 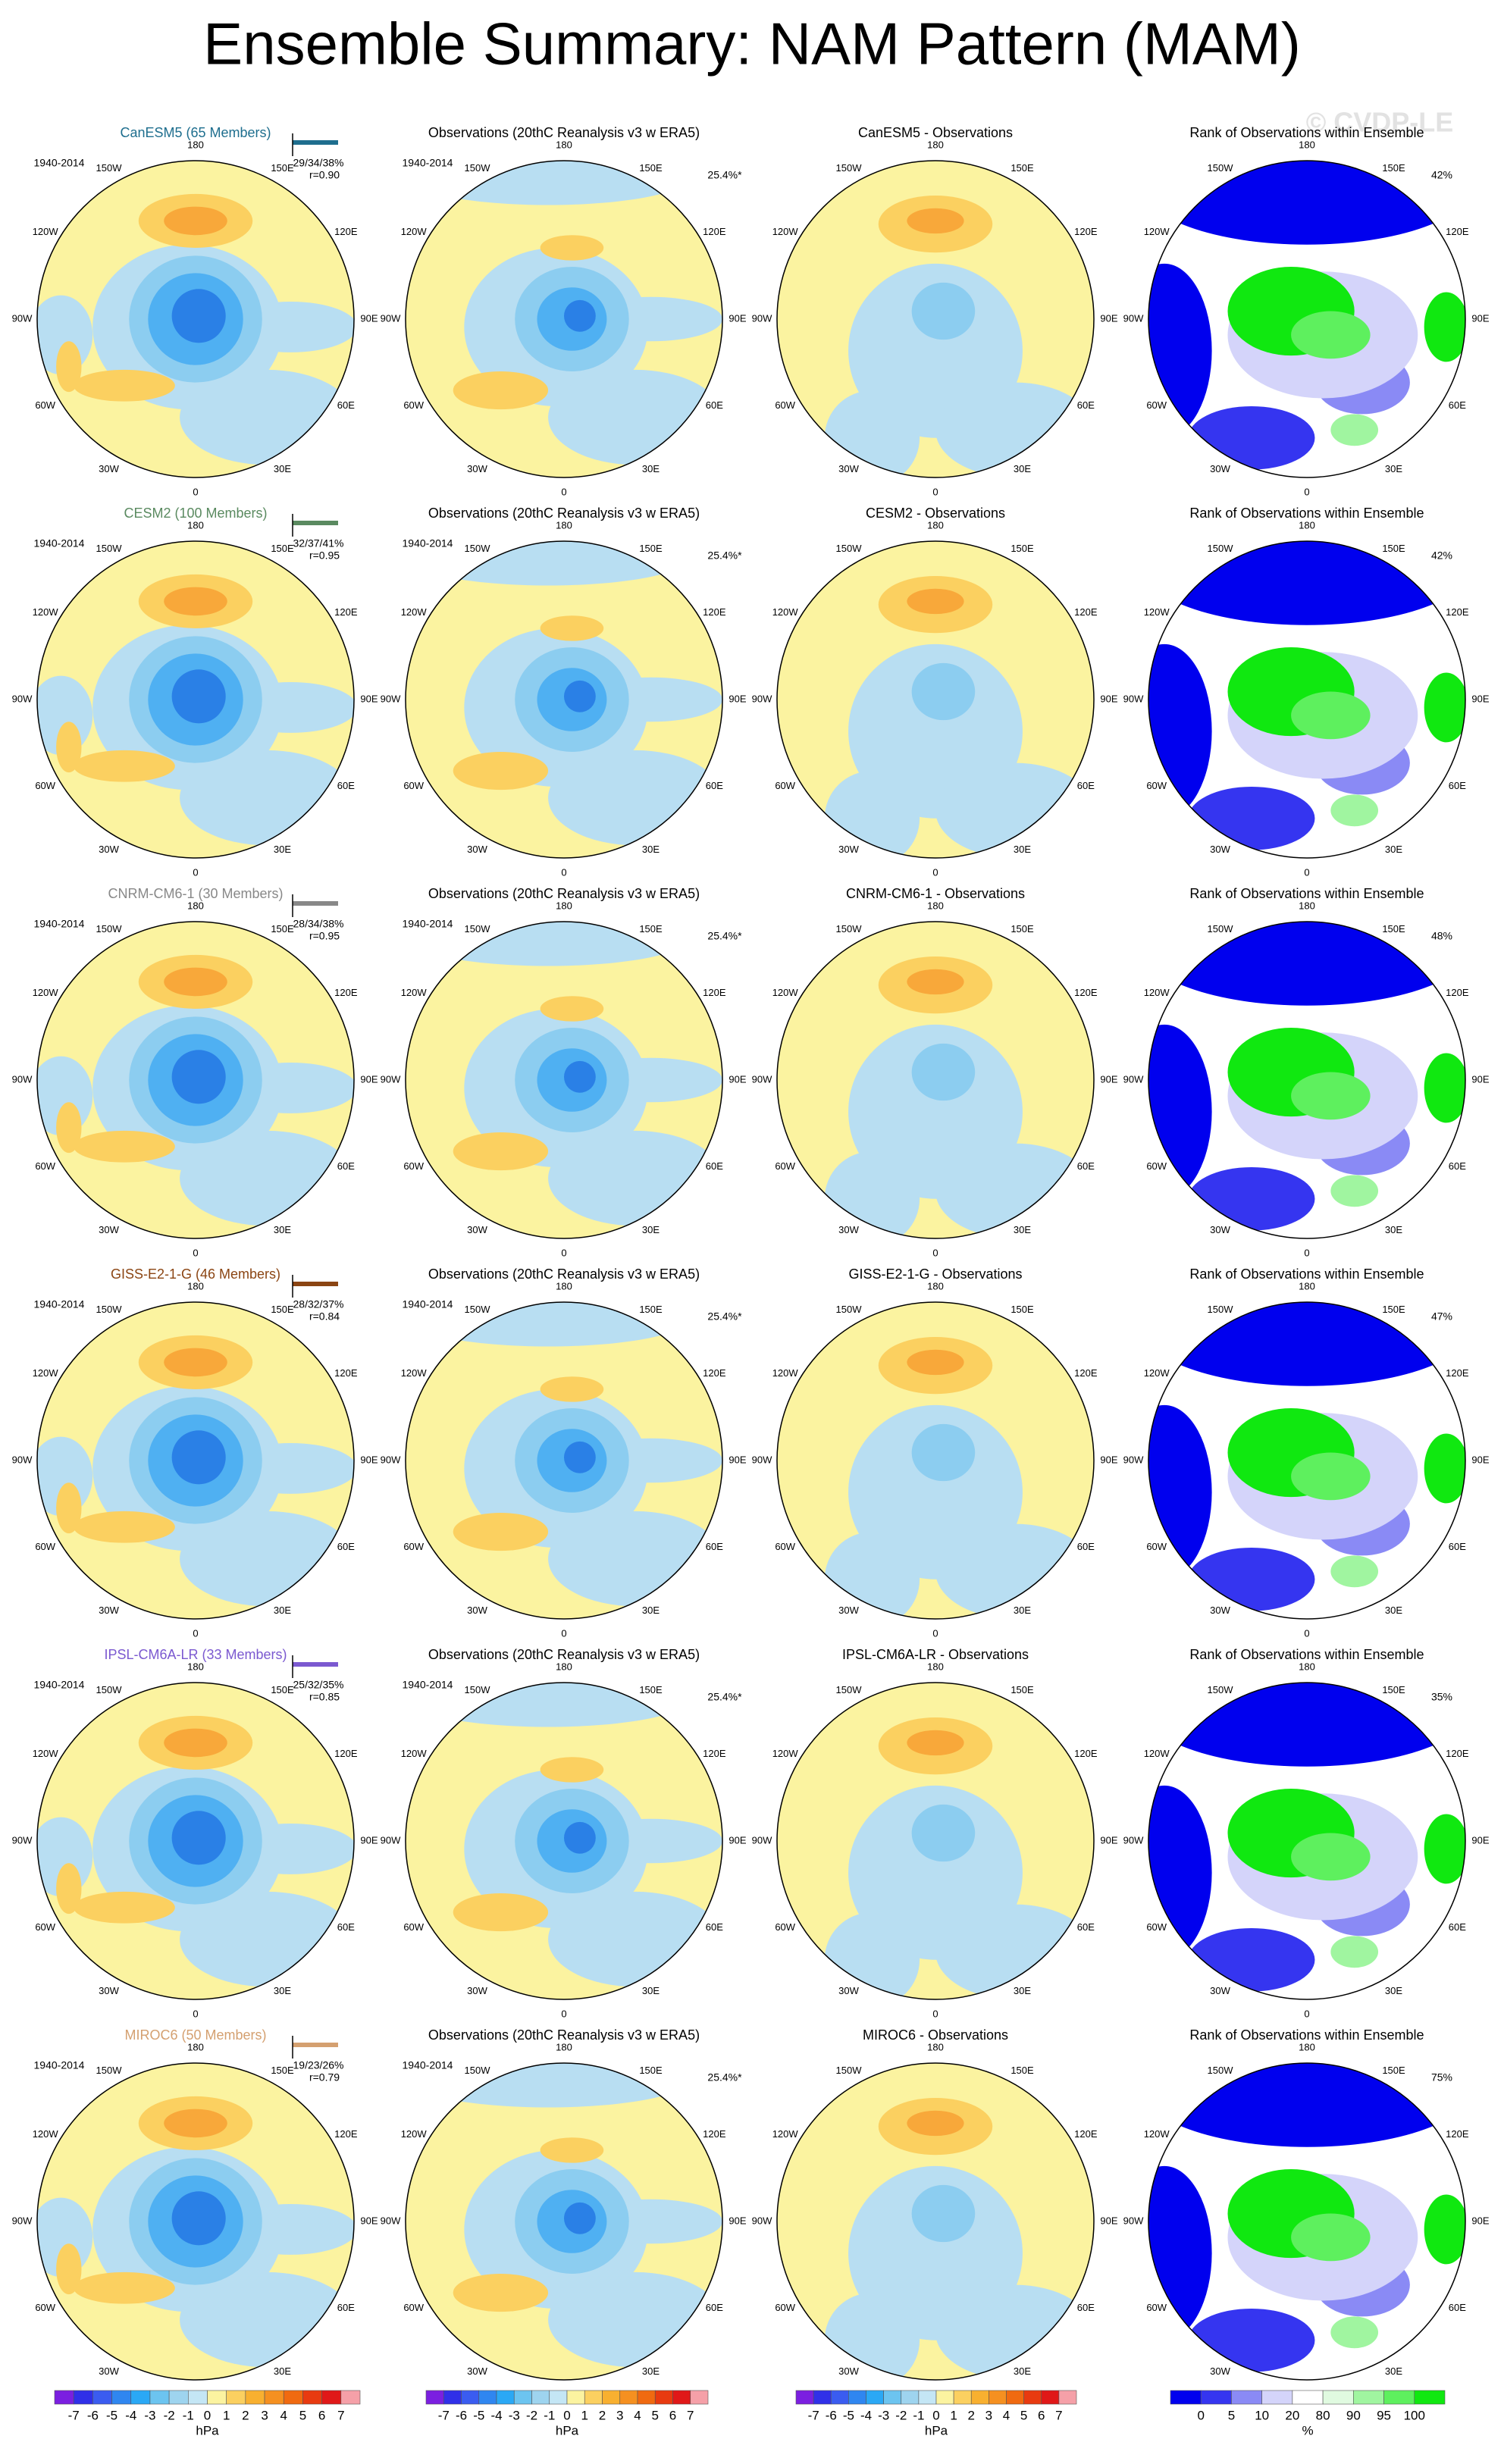 What do you see at coordinates (1441, 936) in the screenshot?
I see `rank-percent: 48%` at bounding box center [1441, 936].